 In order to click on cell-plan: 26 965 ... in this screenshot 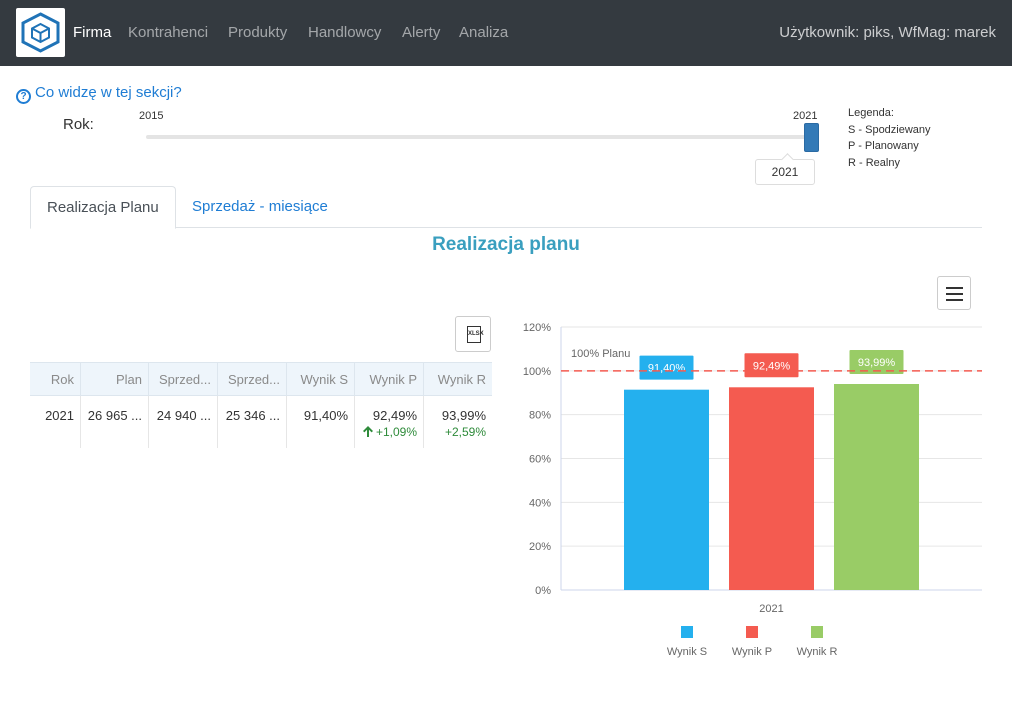, I will do `click(114, 422)`.